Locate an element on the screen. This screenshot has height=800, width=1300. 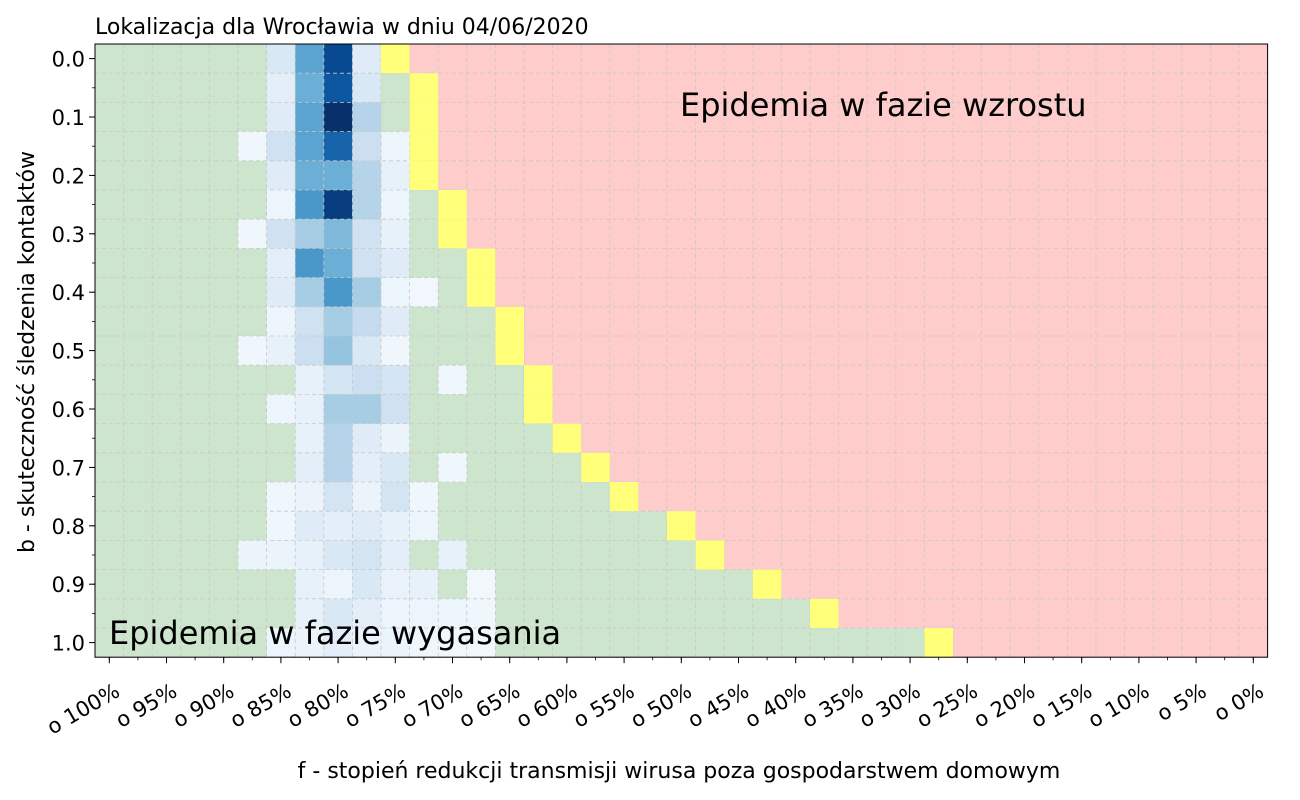
x-tick-label: o 65% is located at coordinates (489, 706).